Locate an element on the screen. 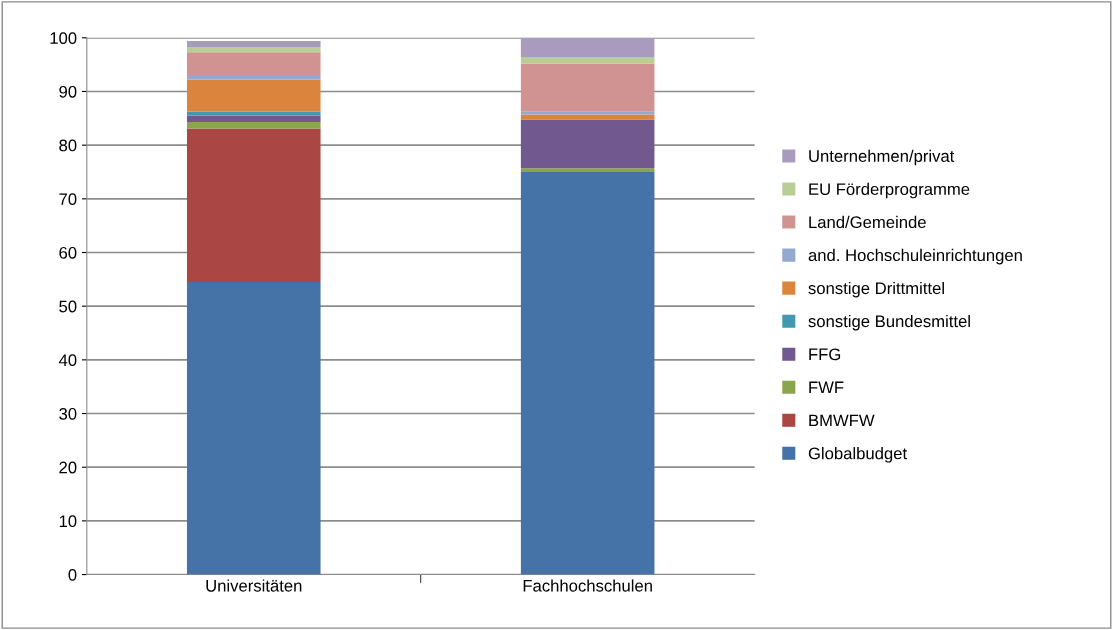  legend-label: FWF is located at coordinates (826, 387).